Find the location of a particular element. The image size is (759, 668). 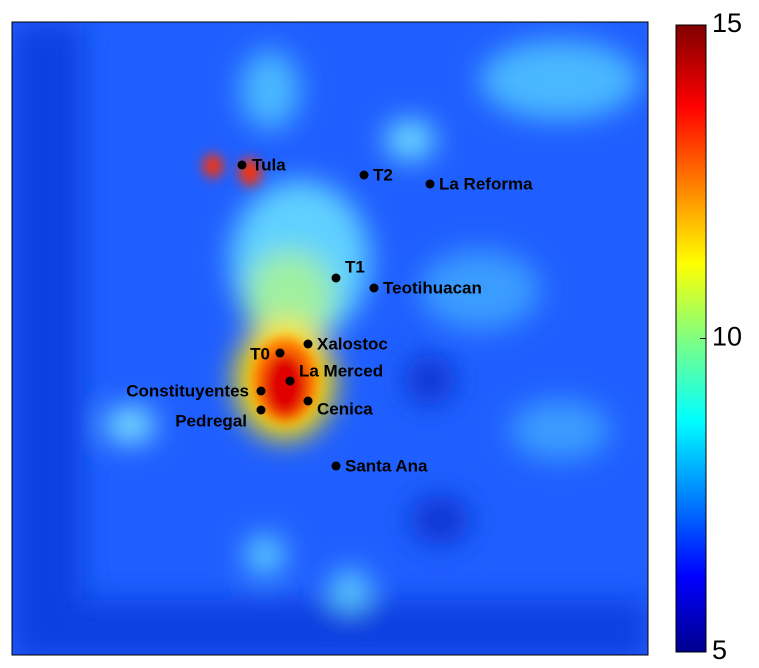

station-label: T2 is located at coordinates (383, 174).